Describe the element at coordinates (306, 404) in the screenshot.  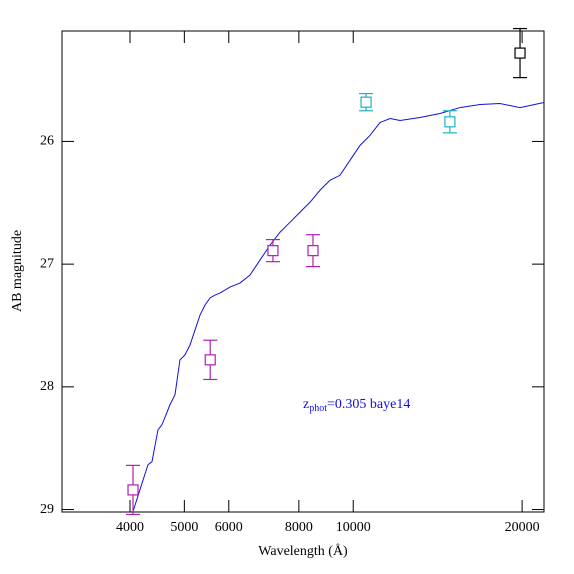
I see `annotation-main: z` at that location.